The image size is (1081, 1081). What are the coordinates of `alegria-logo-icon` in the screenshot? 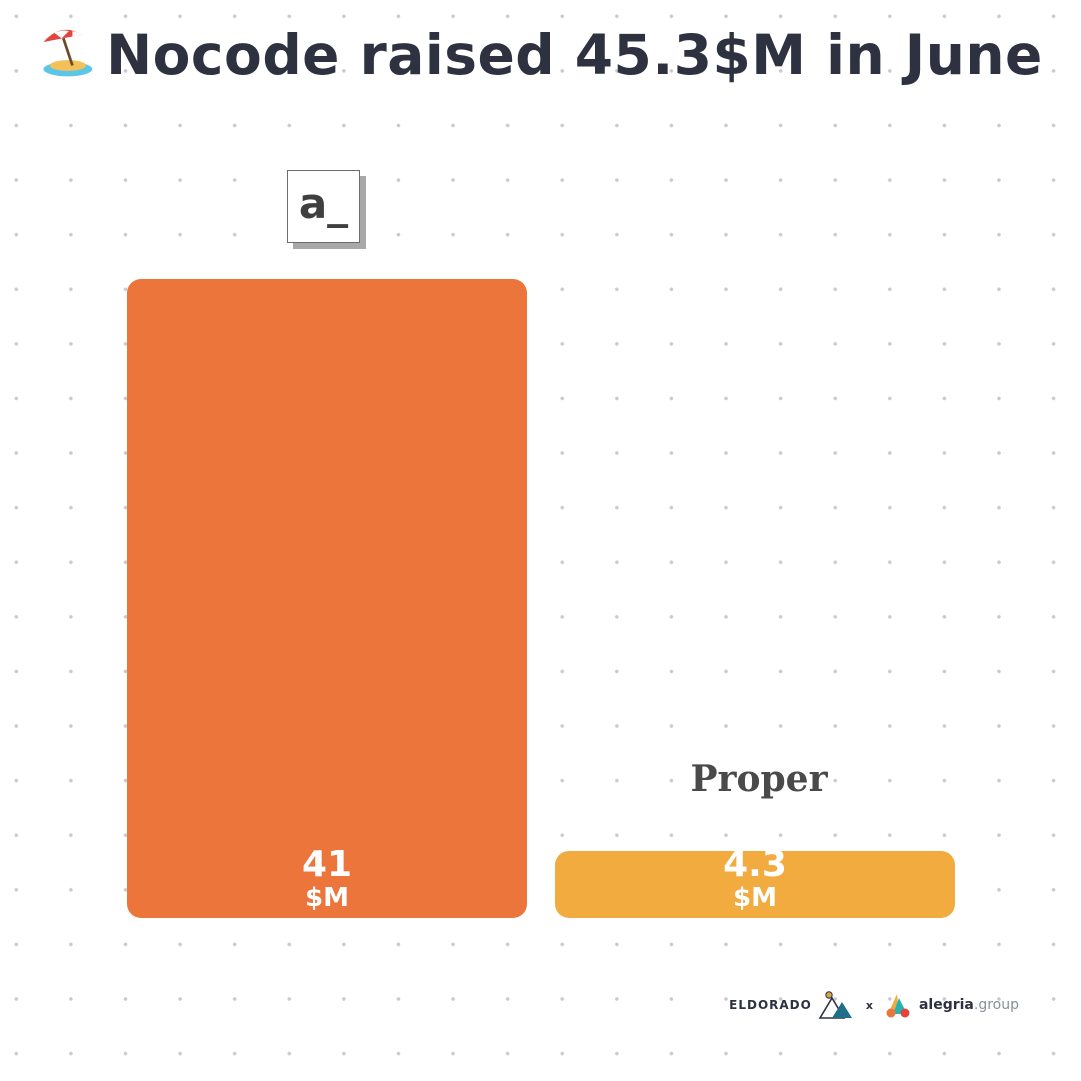 It's located at (899, 1005).